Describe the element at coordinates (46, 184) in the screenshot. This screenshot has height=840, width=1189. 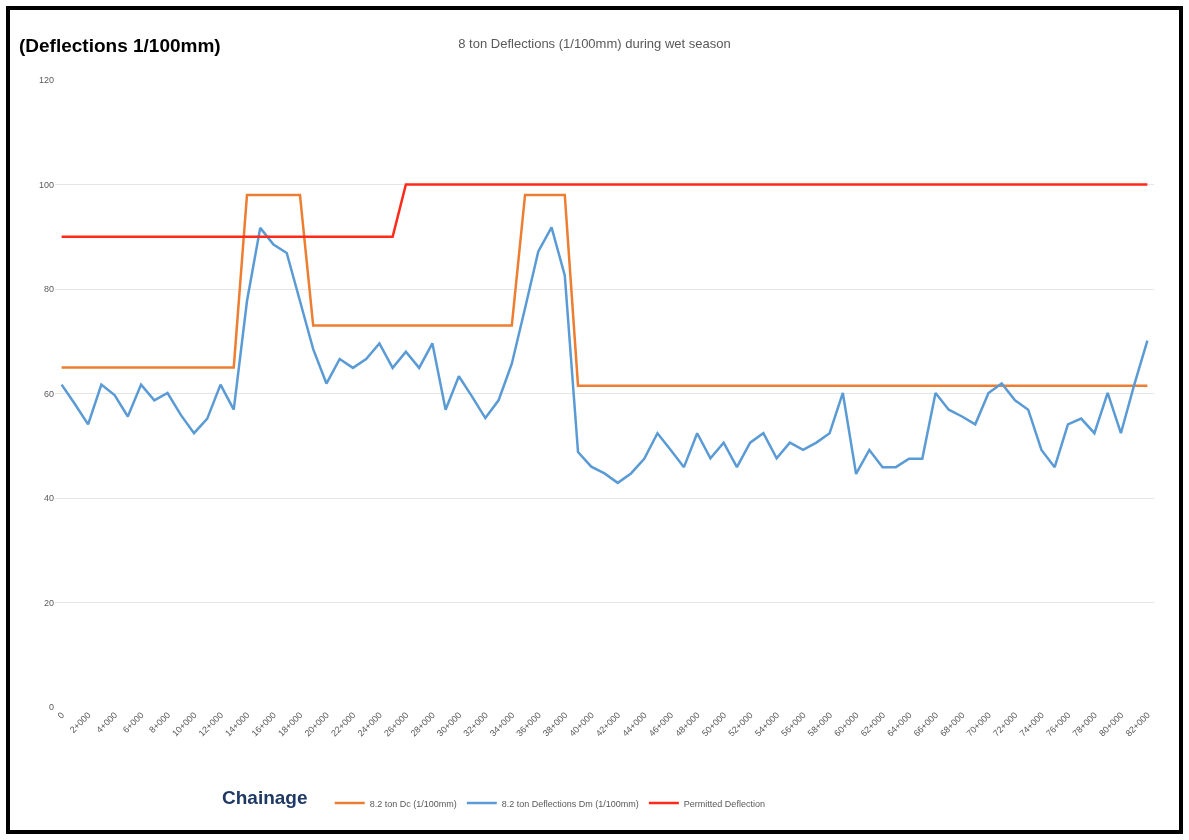
I see `y-tick-label: 100` at that location.